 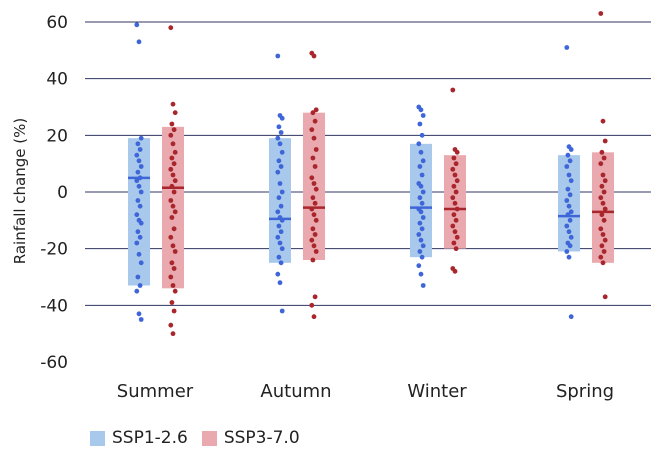 I want to click on y-tick-label: 20, so click(x=57, y=136).